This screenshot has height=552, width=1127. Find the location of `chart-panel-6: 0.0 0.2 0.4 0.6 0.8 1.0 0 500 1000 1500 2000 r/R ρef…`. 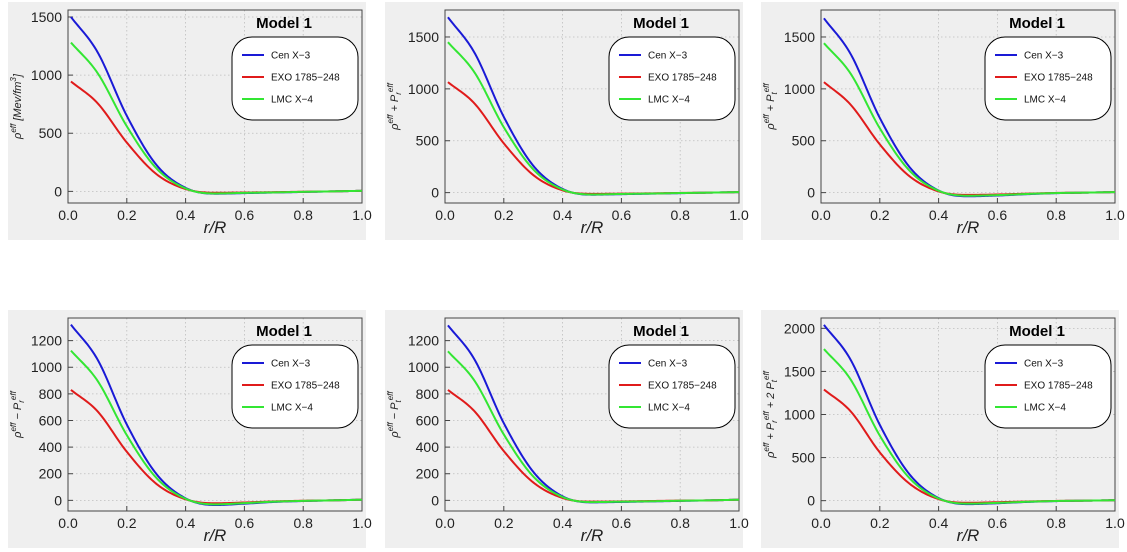

chart-panel-6: 0.0 0.2 0.4 0.6 0.8 1.0 0 500 1000 1500 2000 r/R ρef… is located at coordinates (943, 429).